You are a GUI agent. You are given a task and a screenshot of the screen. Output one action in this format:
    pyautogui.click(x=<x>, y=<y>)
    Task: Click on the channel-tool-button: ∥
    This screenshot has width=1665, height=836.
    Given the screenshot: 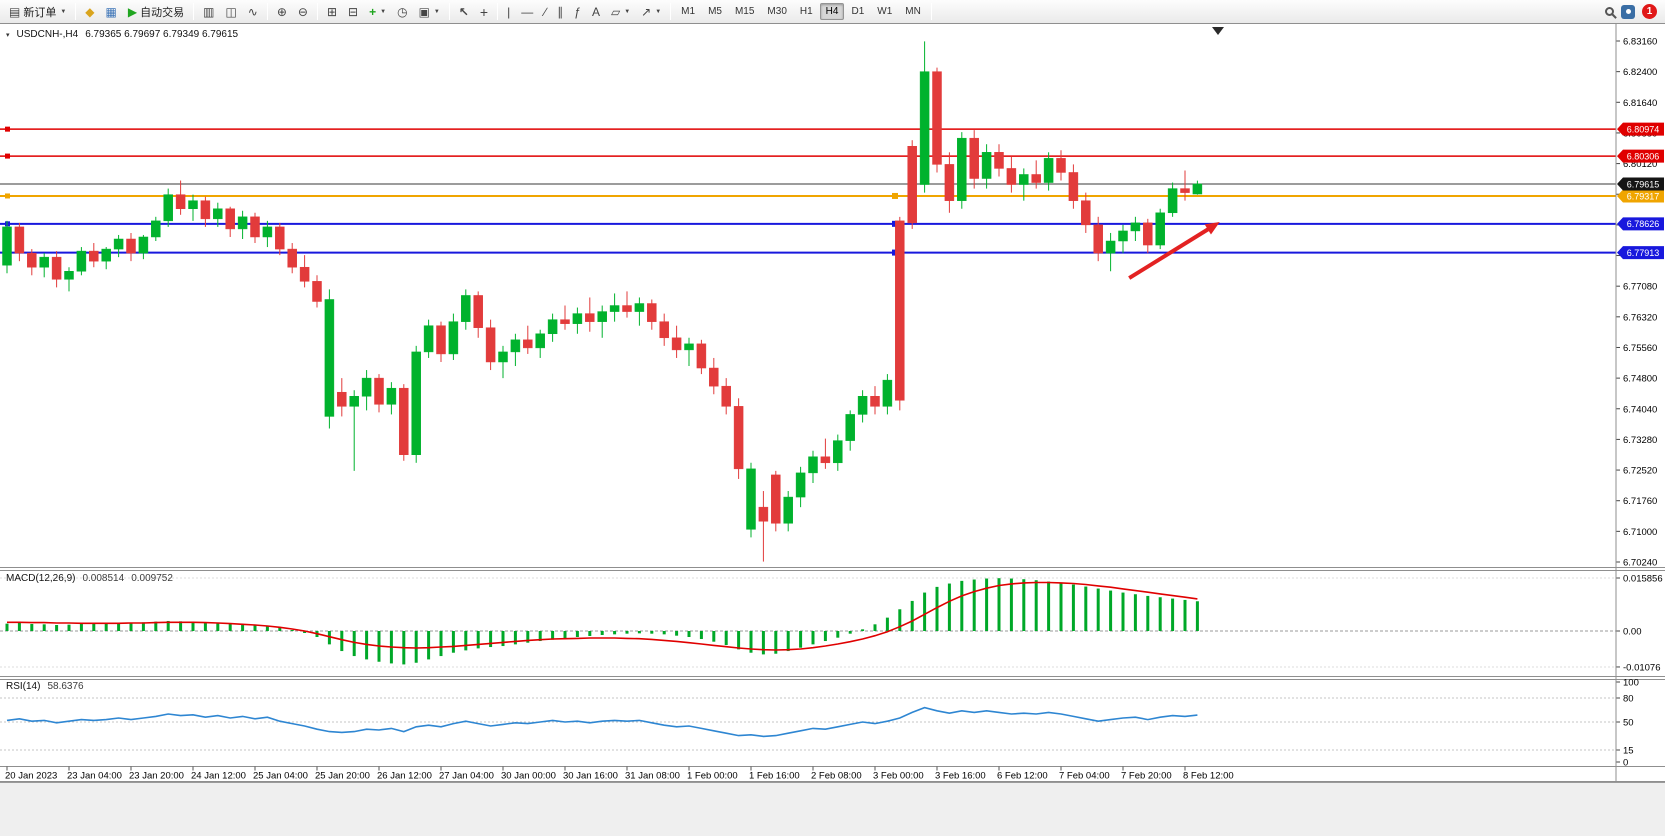 What is the action you would take?
    pyautogui.click(x=560, y=12)
    